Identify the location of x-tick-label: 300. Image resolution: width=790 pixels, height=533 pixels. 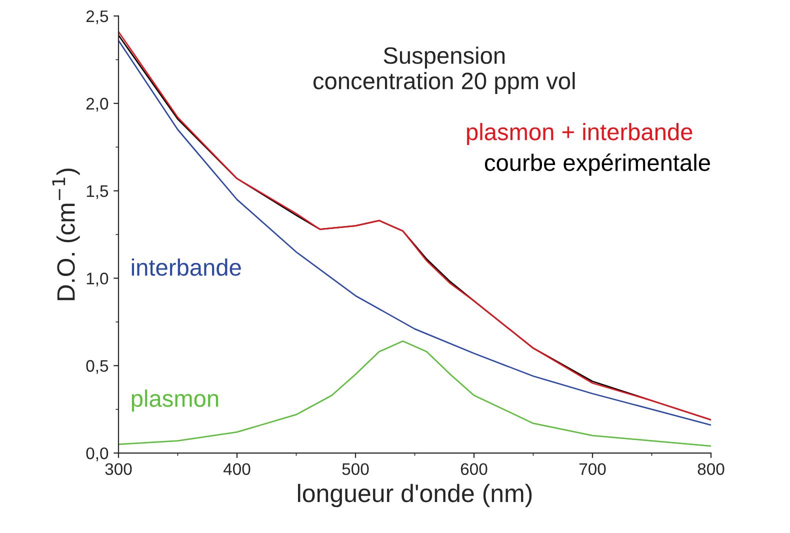
(118, 469).